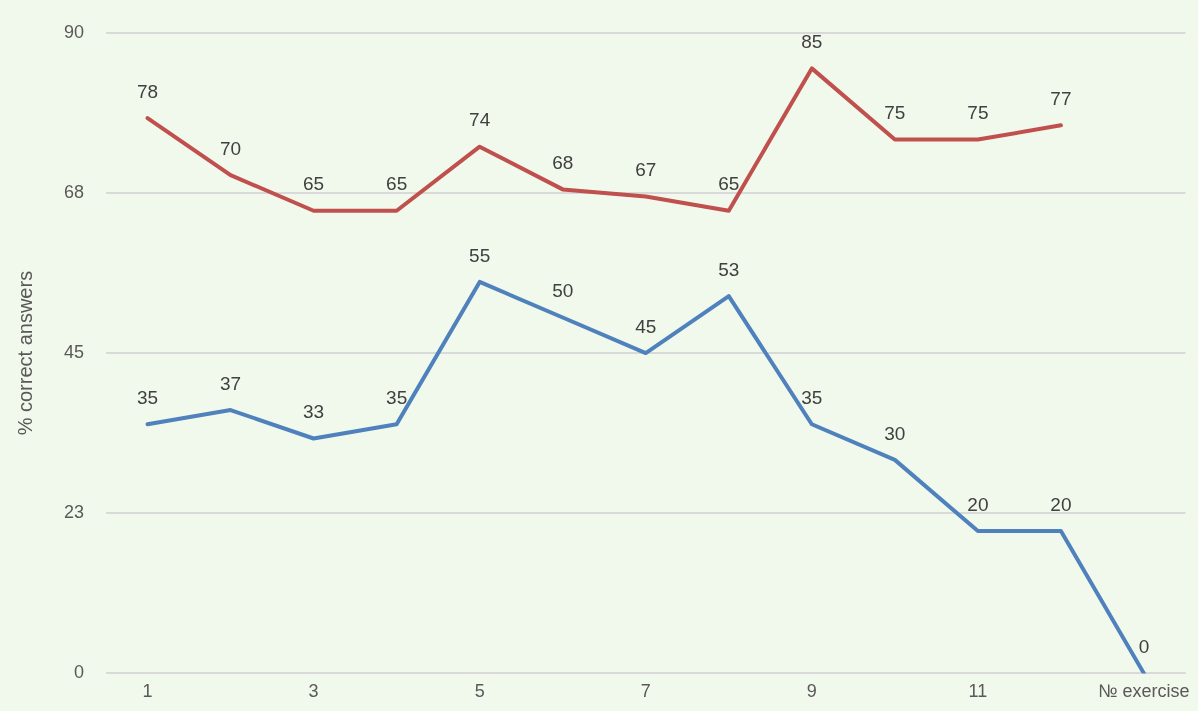  What do you see at coordinates (74, 352) in the screenshot?
I see `y-tick-label: 45` at bounding box center [74, 352].